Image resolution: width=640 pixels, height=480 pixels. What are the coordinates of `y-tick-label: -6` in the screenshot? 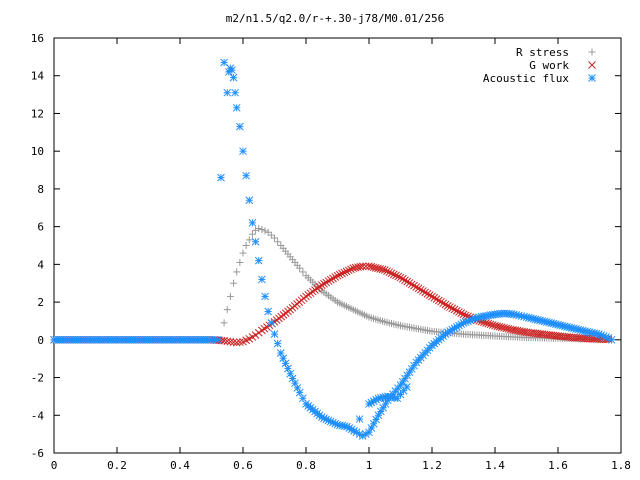 It's located at (37, 453).